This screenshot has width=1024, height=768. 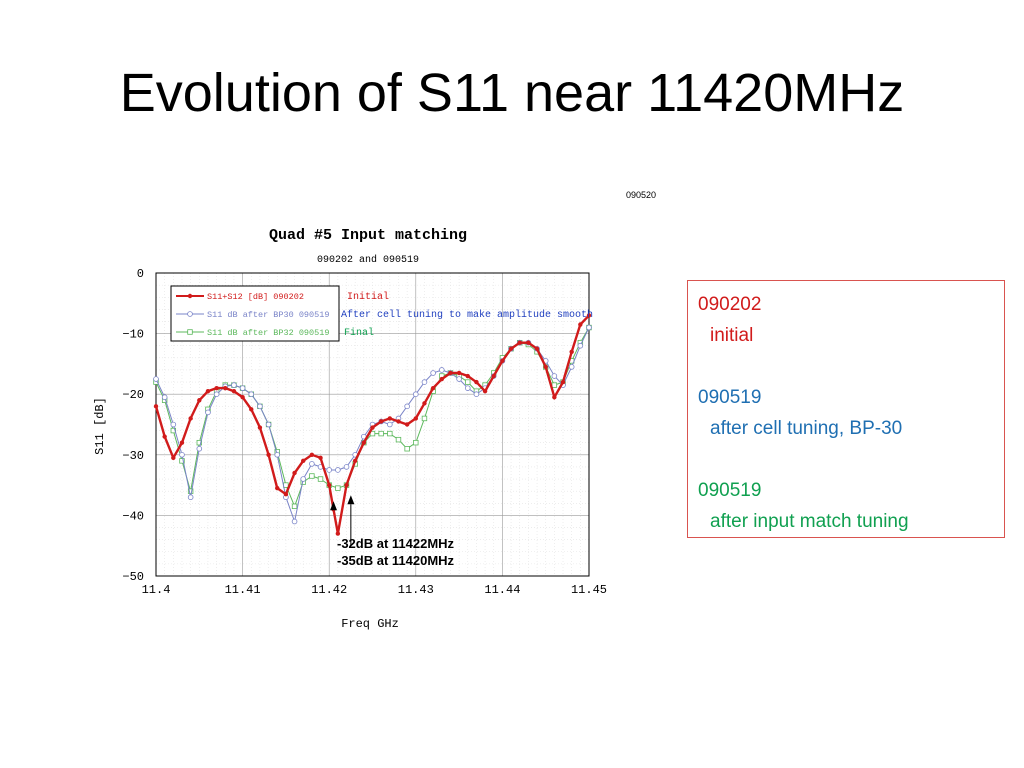 What do you see at coordinates (334, 506) in the screenshot?
I see `annotation-arrow` at bounding box center [334, 506].